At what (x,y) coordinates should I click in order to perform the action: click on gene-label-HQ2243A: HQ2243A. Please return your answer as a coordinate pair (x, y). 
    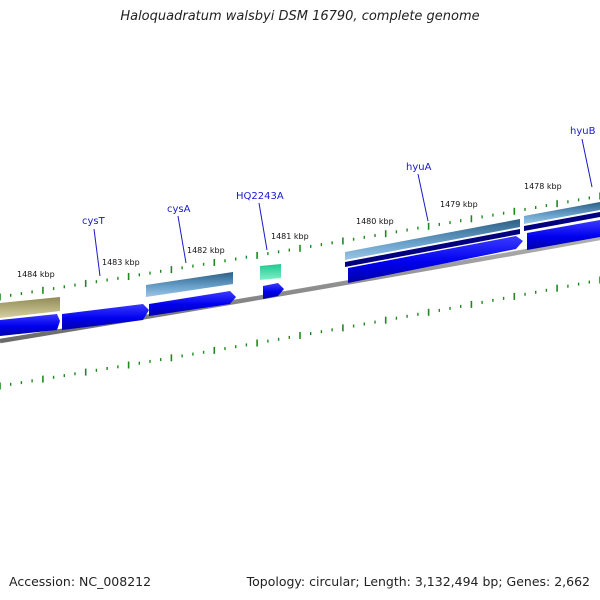
    Looking at the image, I should click on (260, 196).